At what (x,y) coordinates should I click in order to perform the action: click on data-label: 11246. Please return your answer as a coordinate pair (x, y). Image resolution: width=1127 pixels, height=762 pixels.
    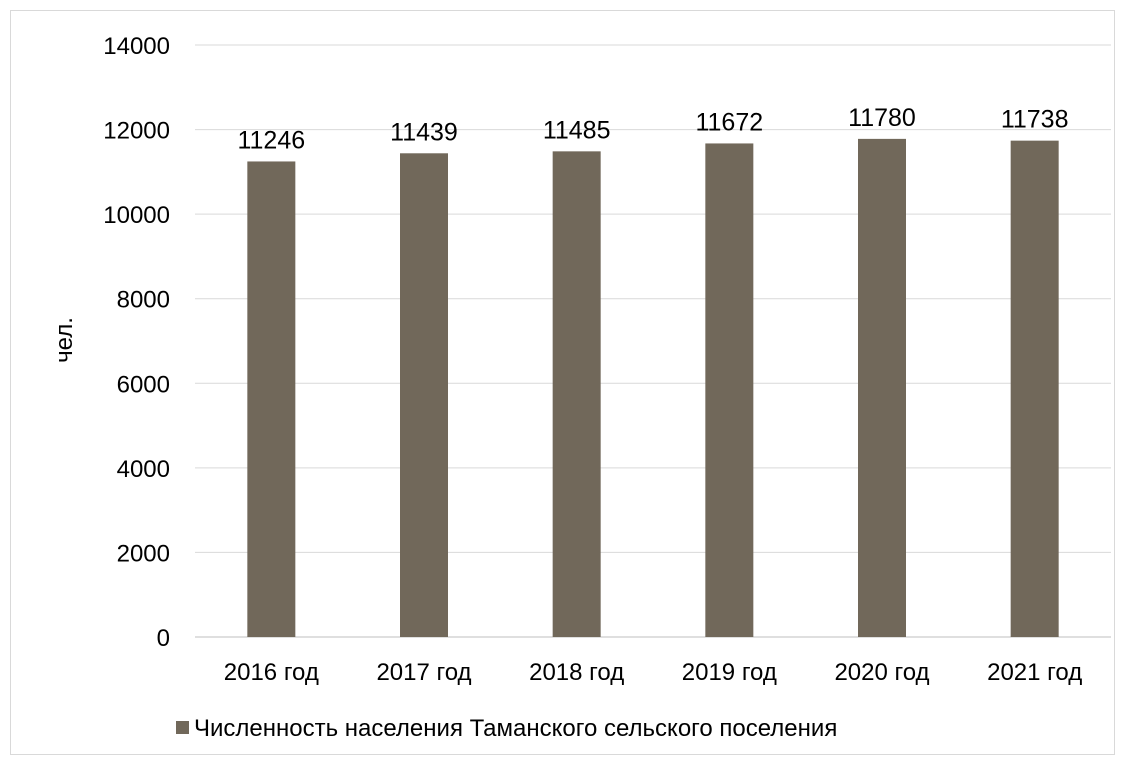
    Looking at the image, I should click on (271, 140).